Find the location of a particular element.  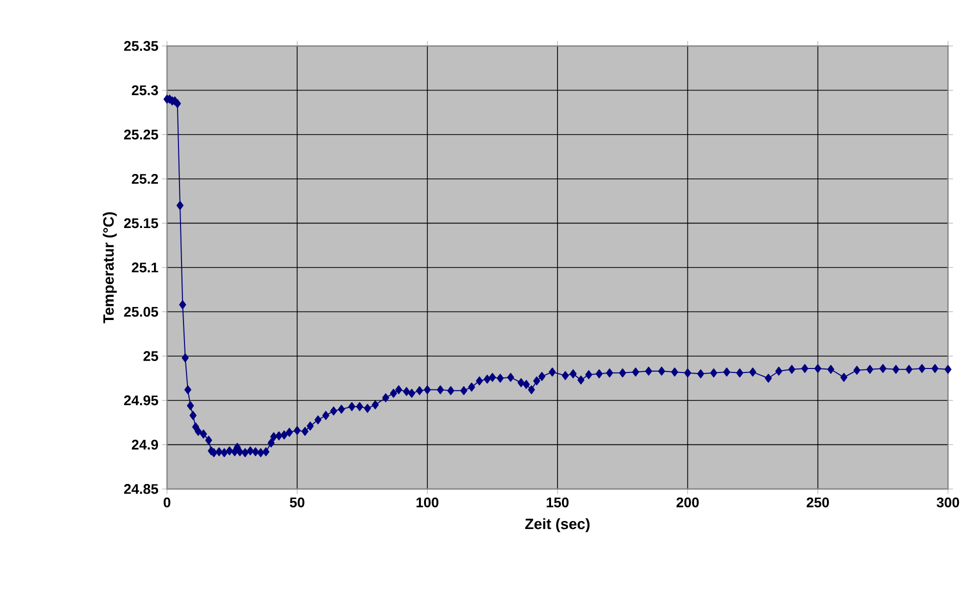

y-tick-label: 24.95 is located at coordinates (141, 400).